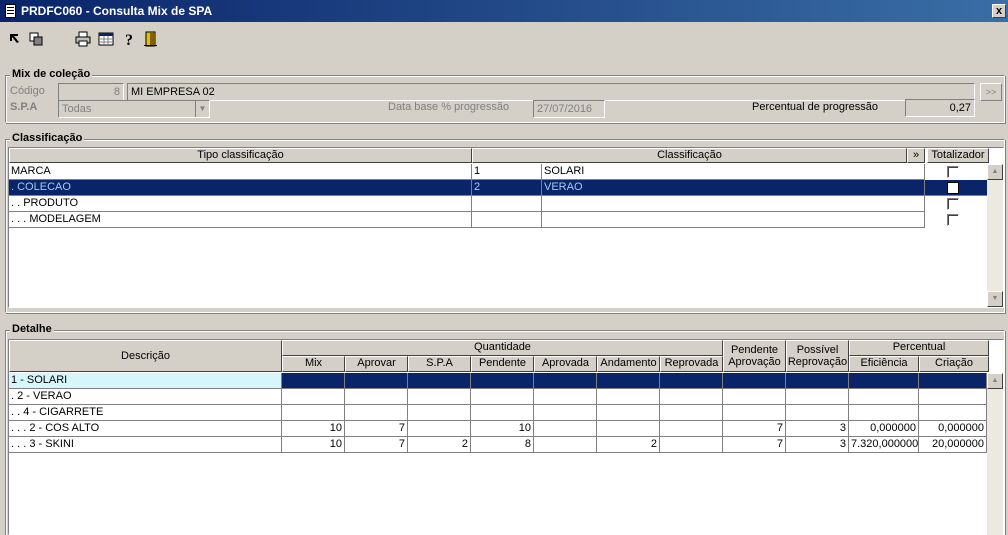 This screenshot has height=535, width=1008. I want to click on descricao-cell: . . . 3 - SKINI, so click(145, 445).